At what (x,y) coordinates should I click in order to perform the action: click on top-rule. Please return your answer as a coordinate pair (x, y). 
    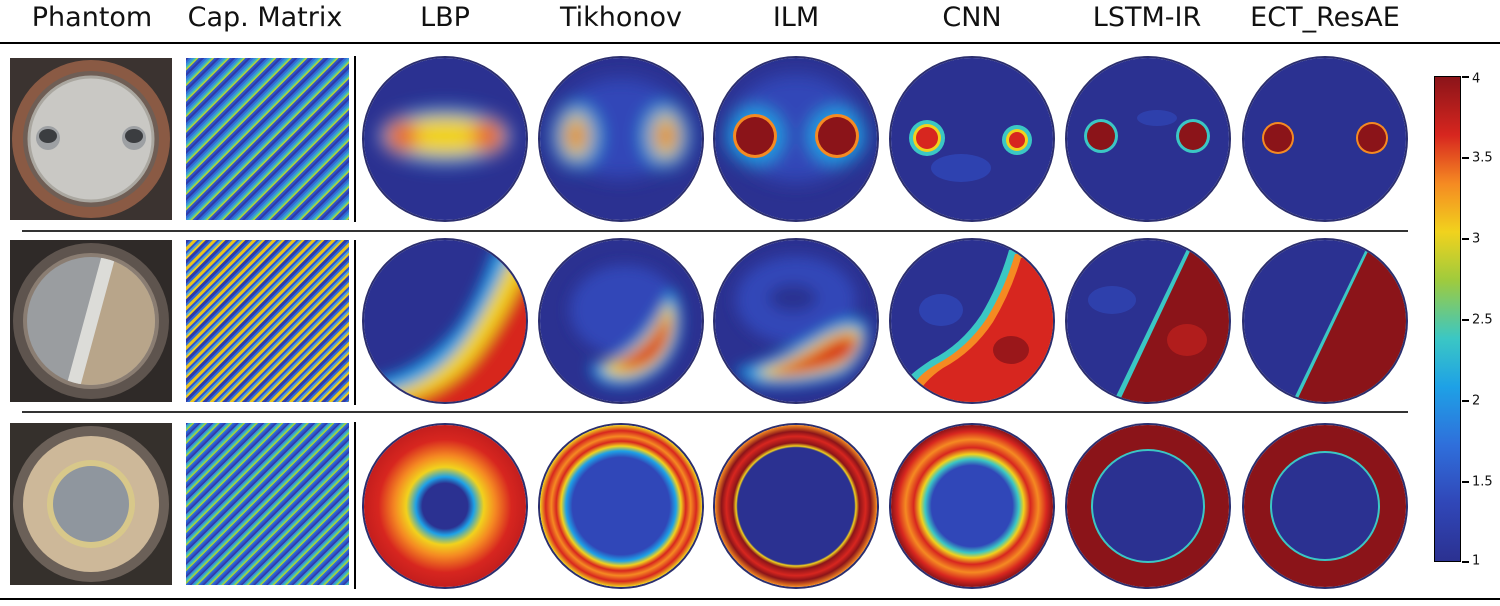
    Looking at the image, I should click on (750, 43).